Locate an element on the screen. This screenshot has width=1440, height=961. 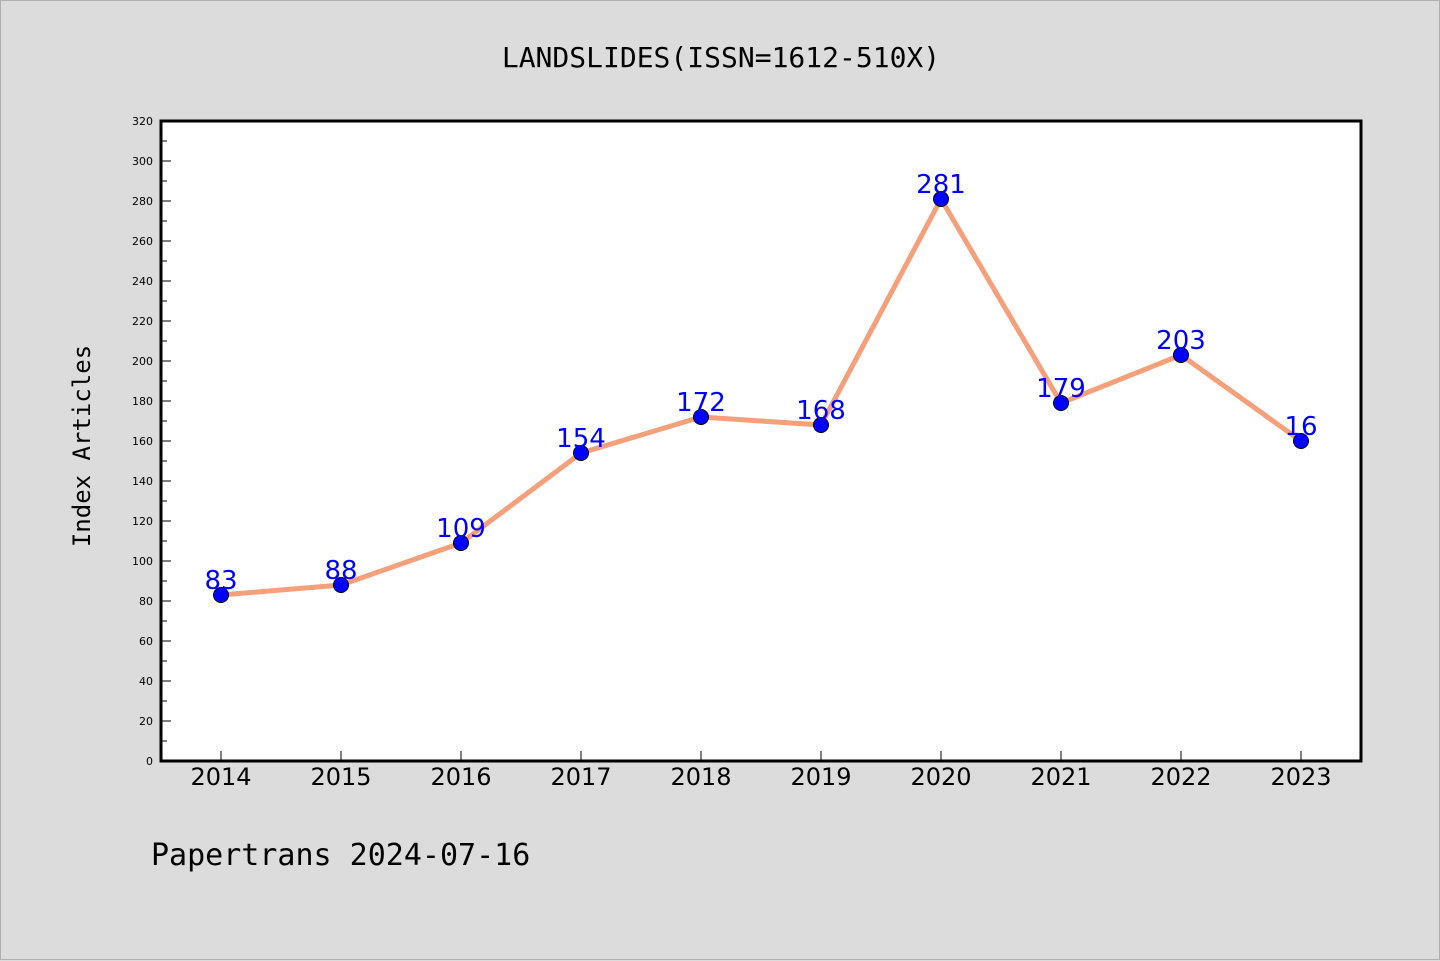
data-label: 281 is located at coordinates (941, 185).